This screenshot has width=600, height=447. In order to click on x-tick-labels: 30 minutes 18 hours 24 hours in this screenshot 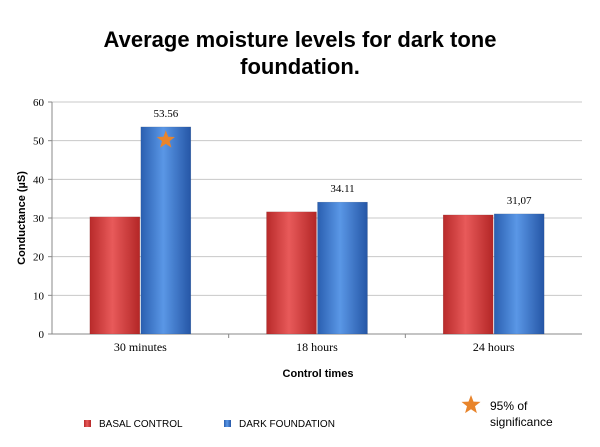, I will do `click(314, 344)`.